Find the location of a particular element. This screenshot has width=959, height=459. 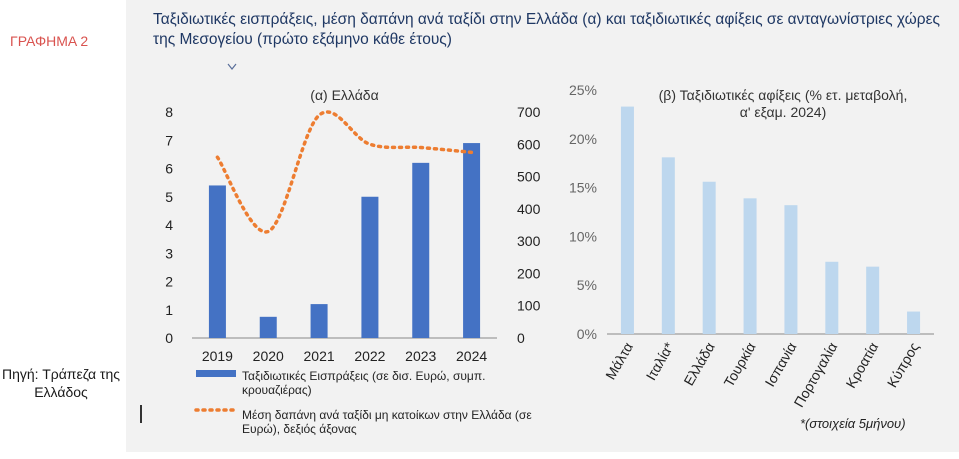

footnote: *(στοιχεία 5μήνου) is located at coordinates (853, 423).